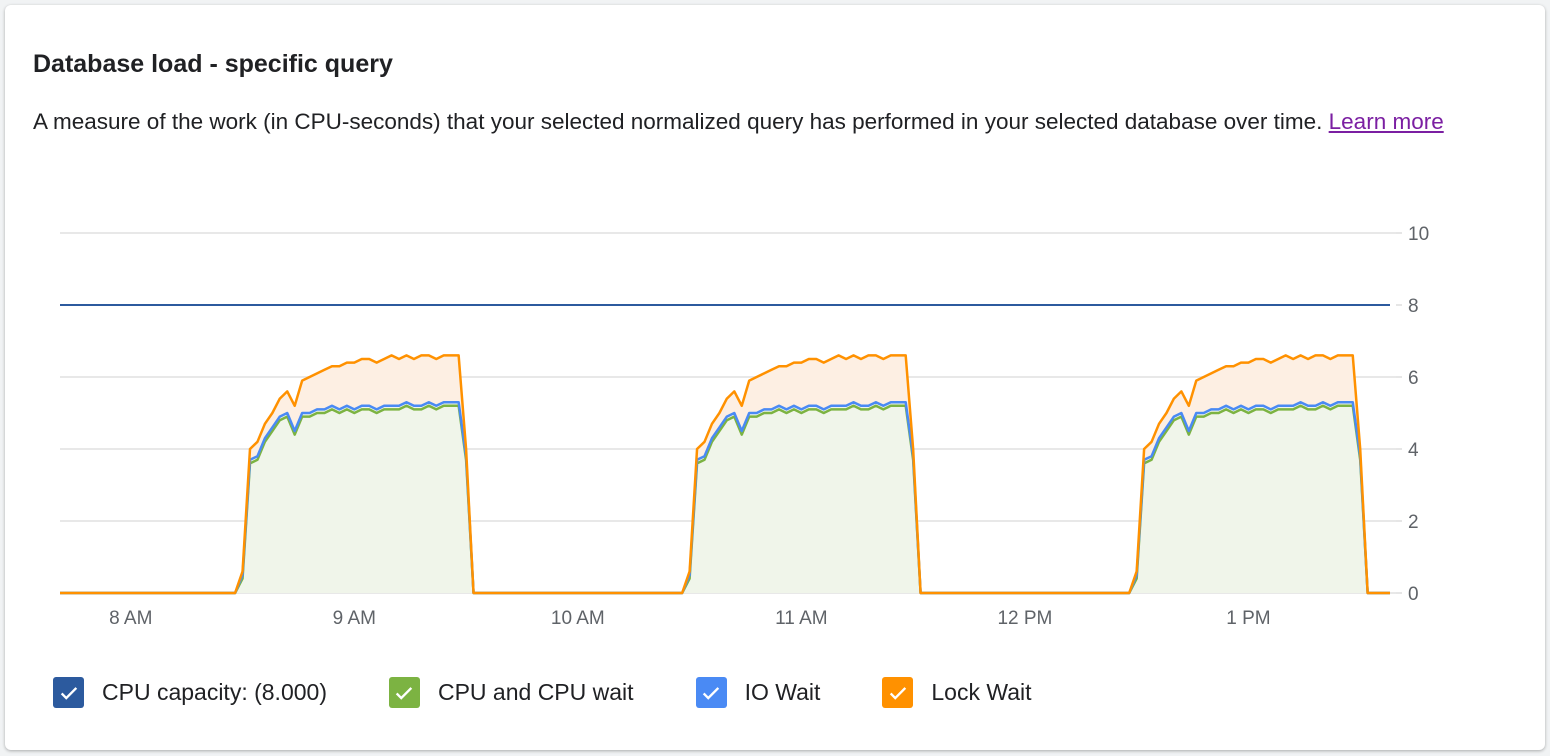 The image size is (1550, 756). What do you see at coordinates (1386, 121) in the screenshot?
I see `learn-more-link: Learn more` at bounding box center [1386, 121].